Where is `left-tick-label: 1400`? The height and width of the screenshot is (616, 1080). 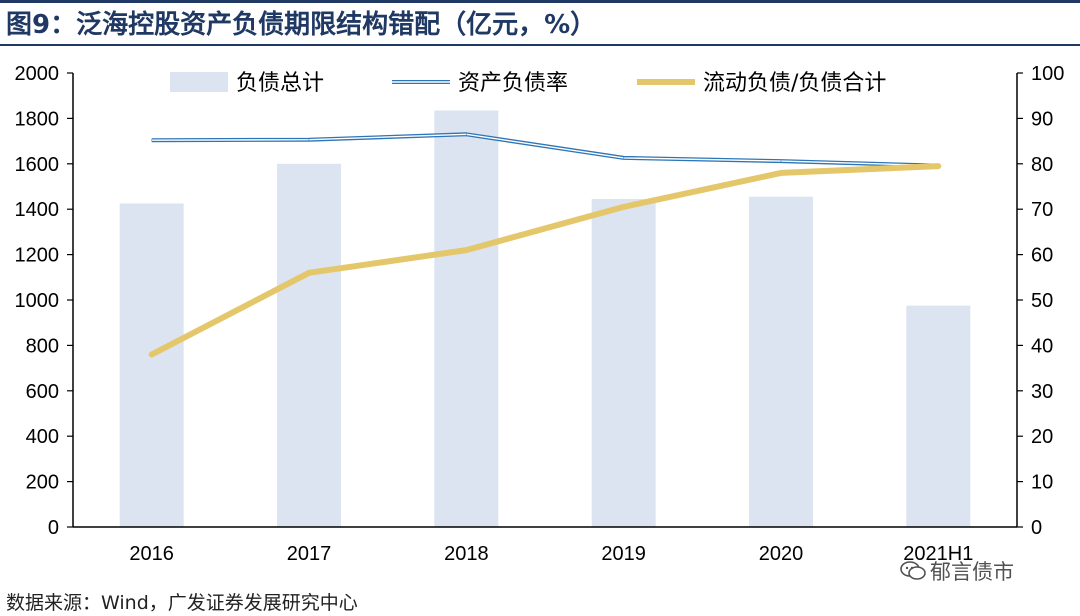 left-tick-label: 1400 is located at coordinates (37, 210).